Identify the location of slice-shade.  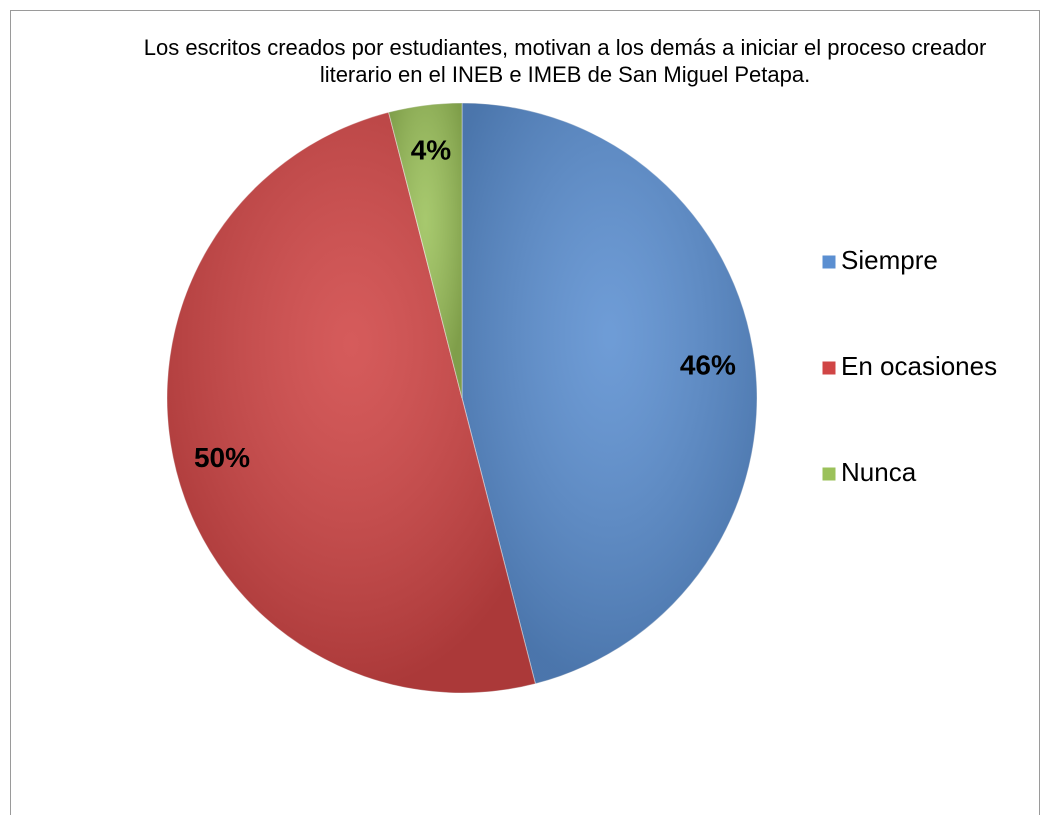
(425, 250).